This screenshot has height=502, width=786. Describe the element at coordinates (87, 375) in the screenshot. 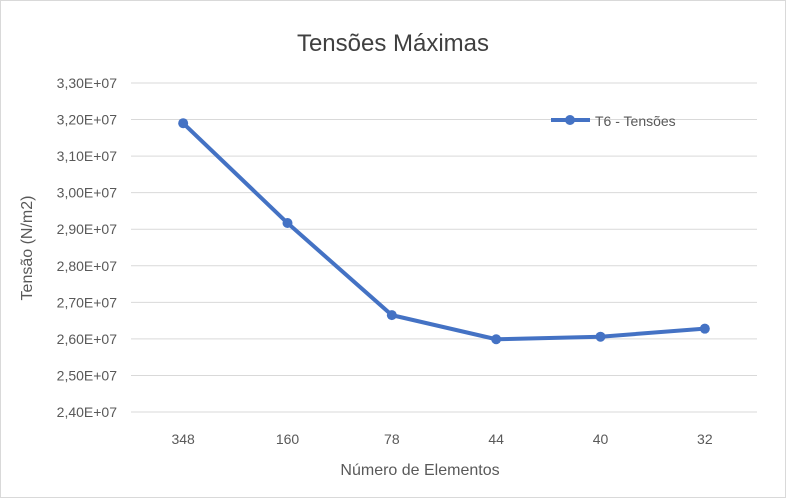

I see `y-tick-label: 2,50E+07` at that location.